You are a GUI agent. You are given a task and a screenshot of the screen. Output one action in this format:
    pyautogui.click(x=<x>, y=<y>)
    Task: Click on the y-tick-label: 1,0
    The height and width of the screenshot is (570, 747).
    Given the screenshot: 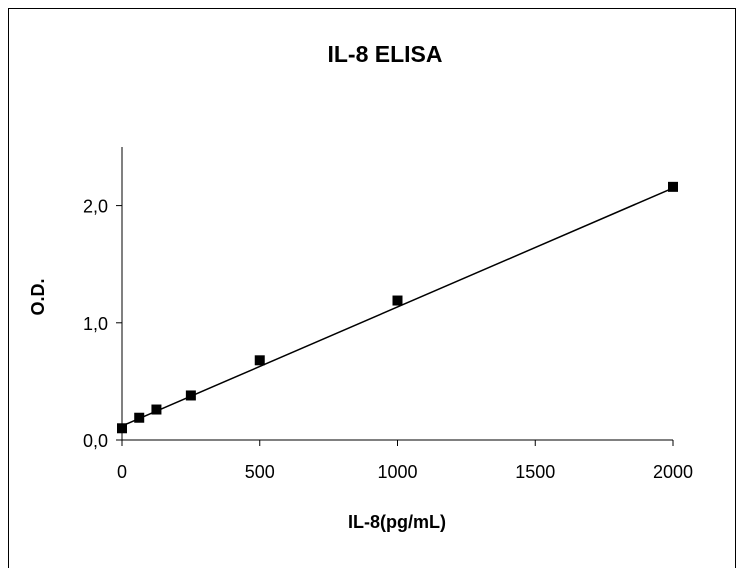 What is the action you would take?
    pyautogui.click(x=95, y=324)
    